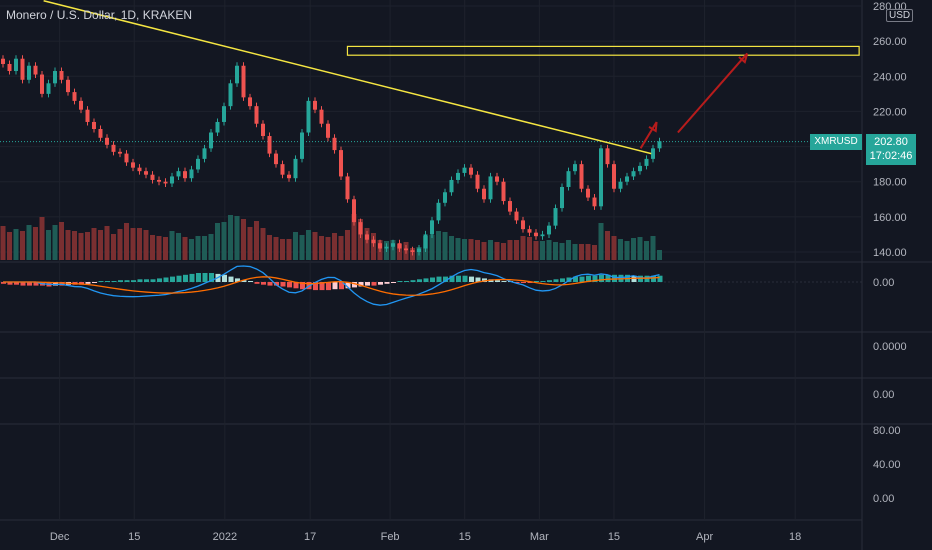  Describe the element at coordinates (890, 253) in the screenshot. I see `price-tick-label: 140.00` at that location.